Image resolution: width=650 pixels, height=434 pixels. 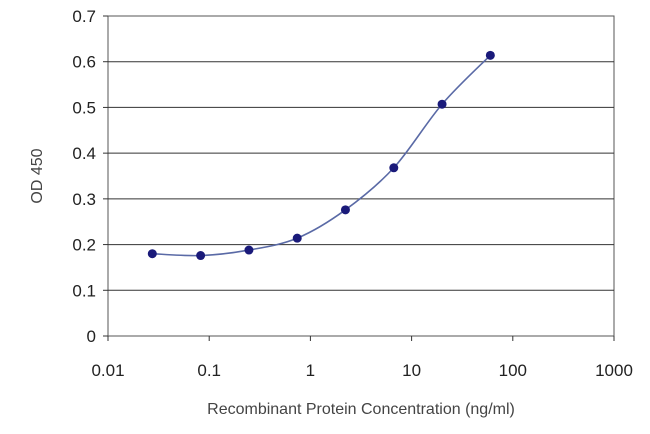 I want to click on y-tick-label: 0.2, so click(x=84, y=245).